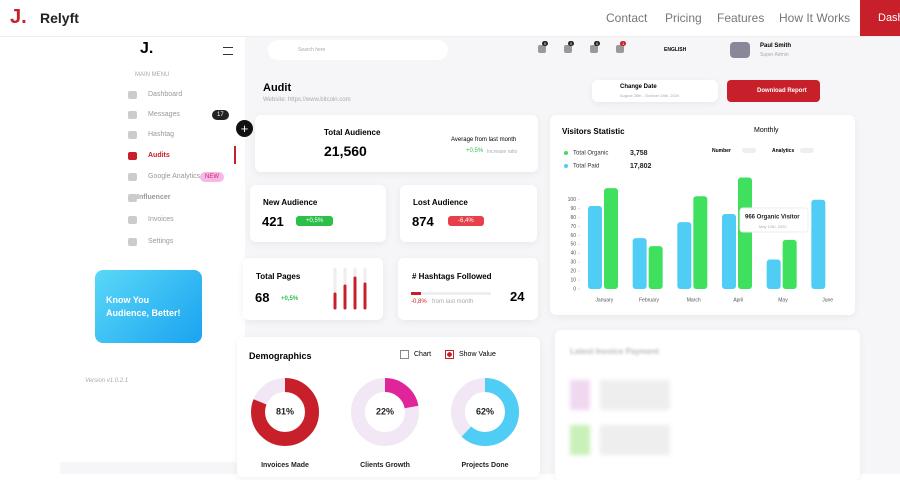 The height and width of the screenshot is (480, 900). What do you see at coordinates (468, 213) in the screenshot?
I see `lost-audience-card` at bounding box center [468, 213].